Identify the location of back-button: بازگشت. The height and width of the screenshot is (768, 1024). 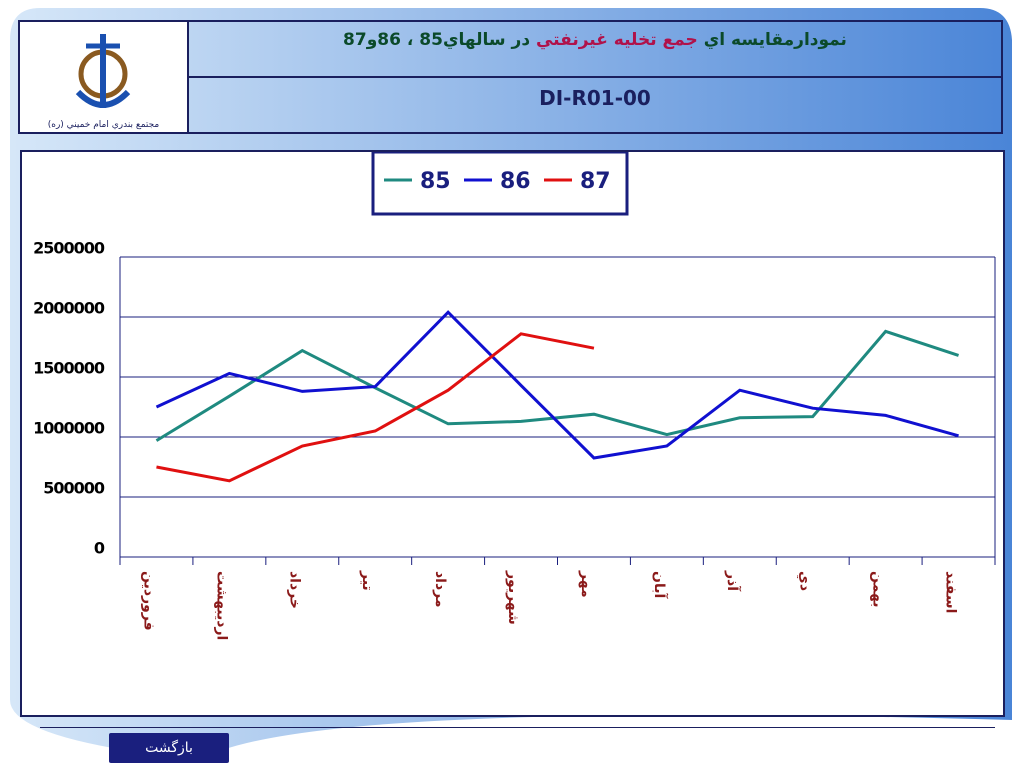
(169, 748).